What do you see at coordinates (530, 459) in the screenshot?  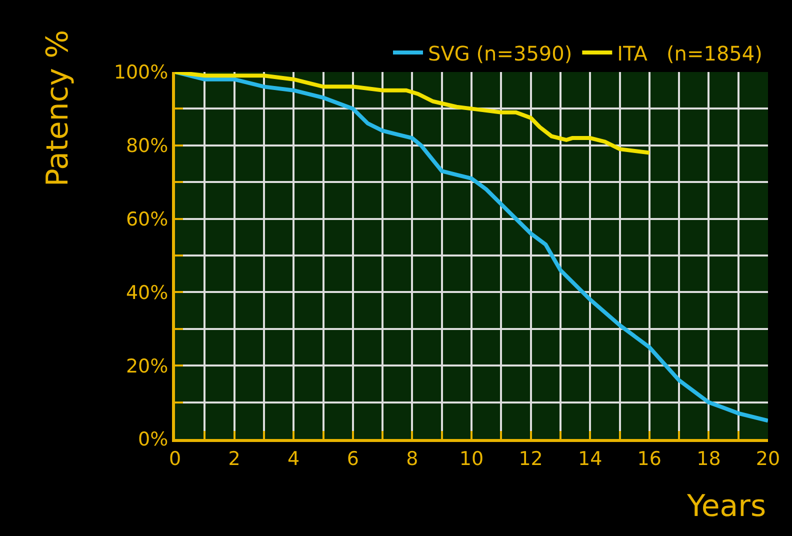 I see `x-tick-label: 12` at bounding box center [530, 459].